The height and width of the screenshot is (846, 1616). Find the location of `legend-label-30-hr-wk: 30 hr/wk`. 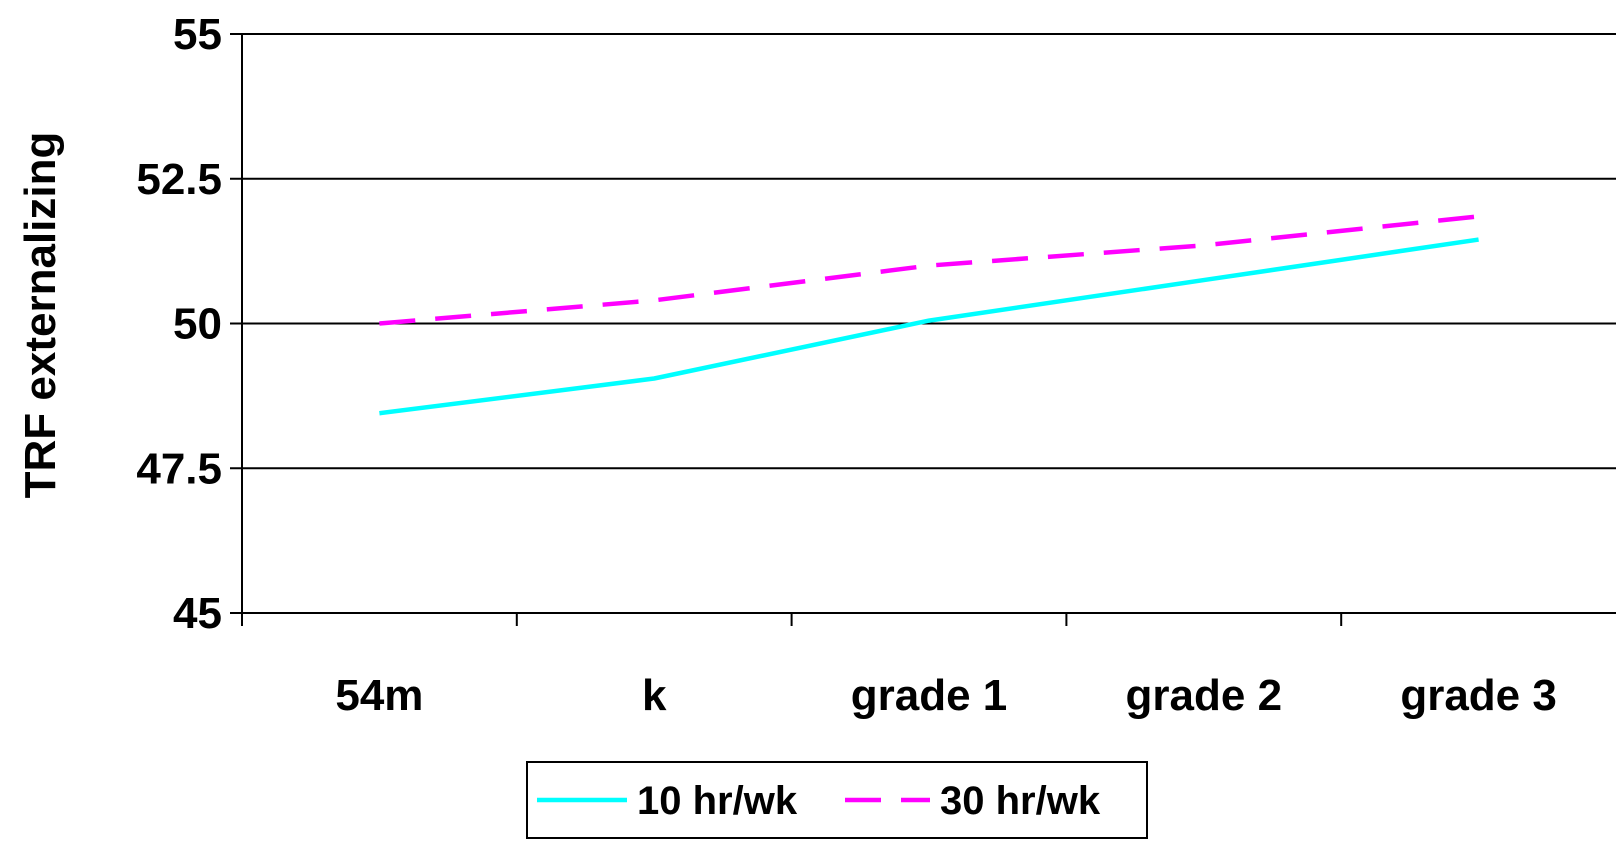

legend-label-30-hr-wk: 30 hr/wk is located at coordinates (1020, 801).